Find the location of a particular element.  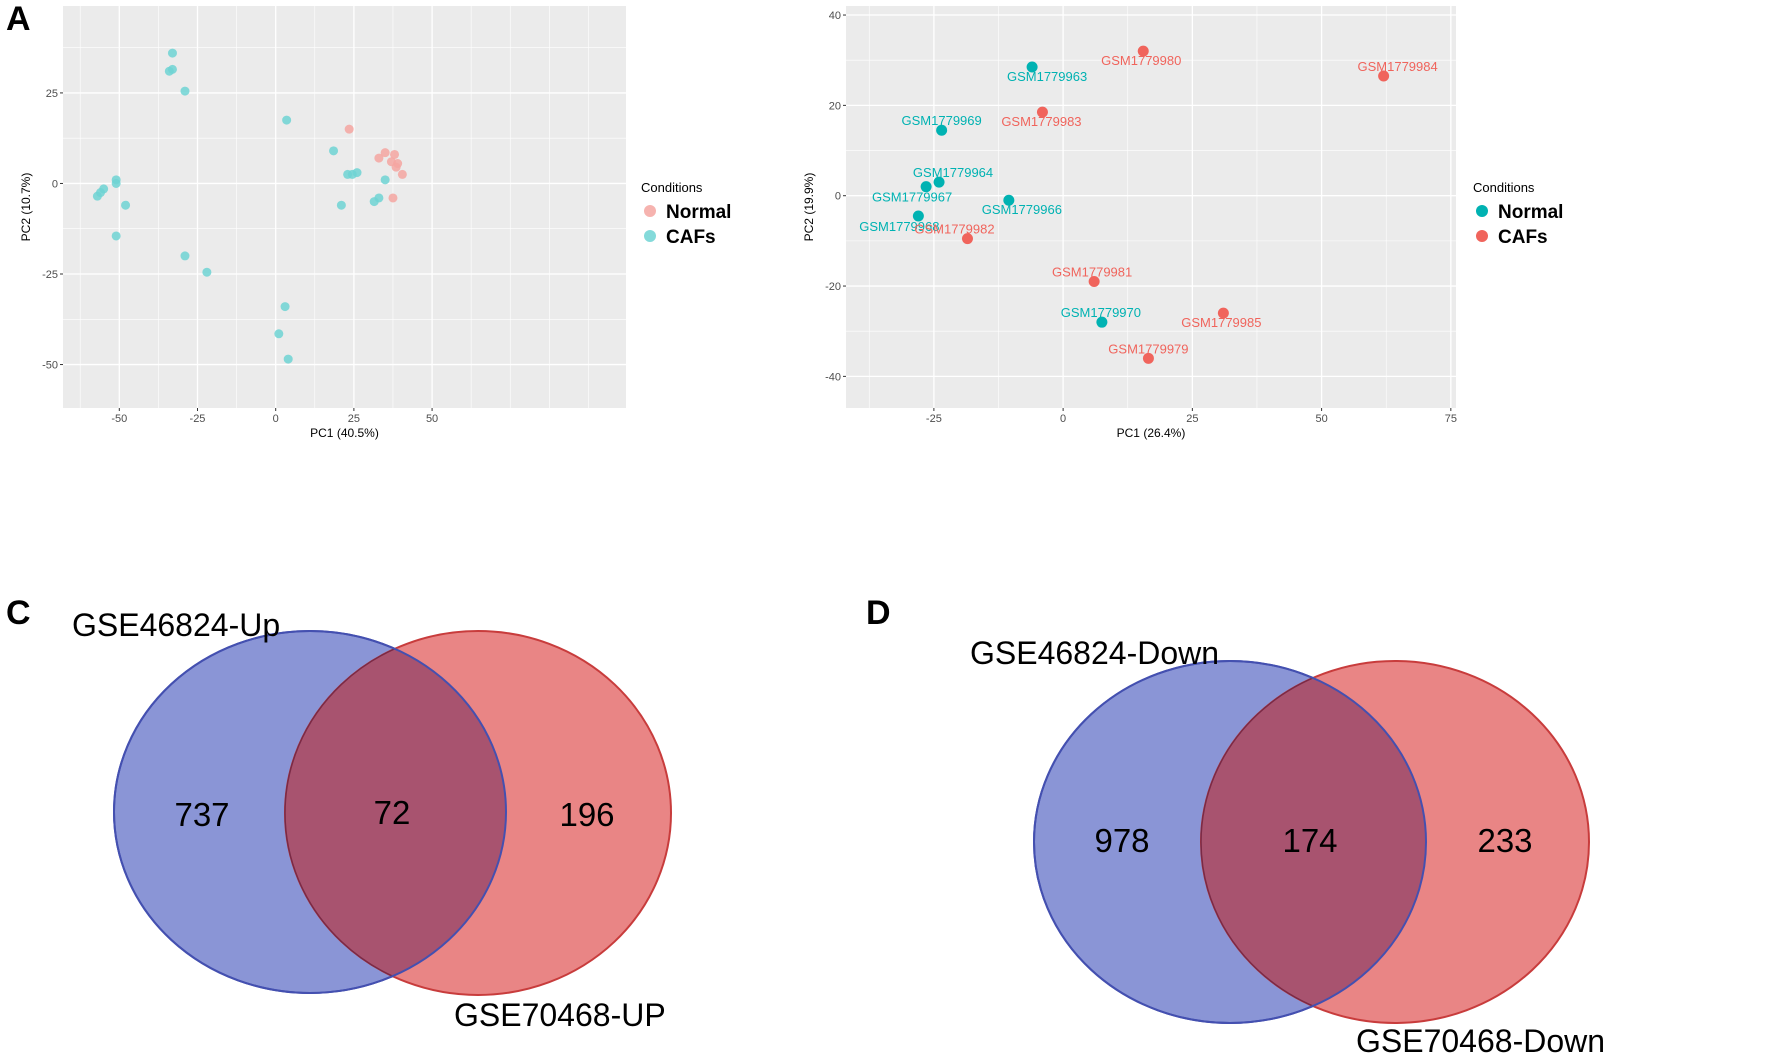

venn-d-left-outline is located at coordinates (1230, 842).